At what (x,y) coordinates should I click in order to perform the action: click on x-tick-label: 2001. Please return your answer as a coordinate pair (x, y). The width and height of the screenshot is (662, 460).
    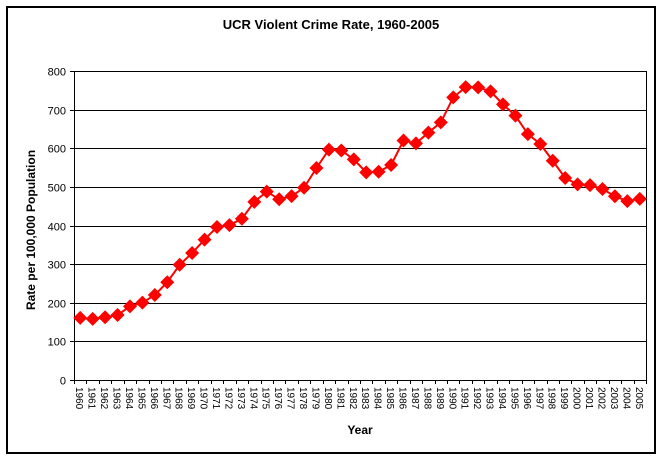
    Looking at the image, I should click on (588, 398).